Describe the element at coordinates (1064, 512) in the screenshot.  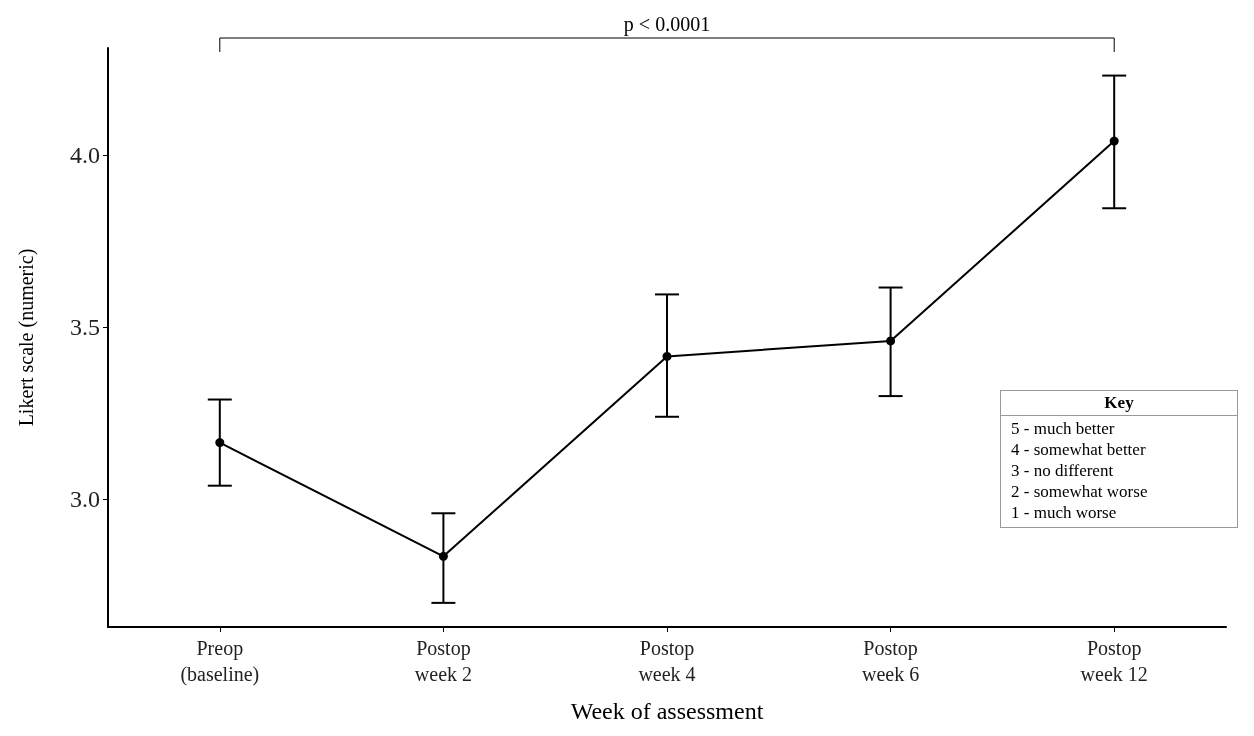
I see `annotation: 1 - much worse` at that location.